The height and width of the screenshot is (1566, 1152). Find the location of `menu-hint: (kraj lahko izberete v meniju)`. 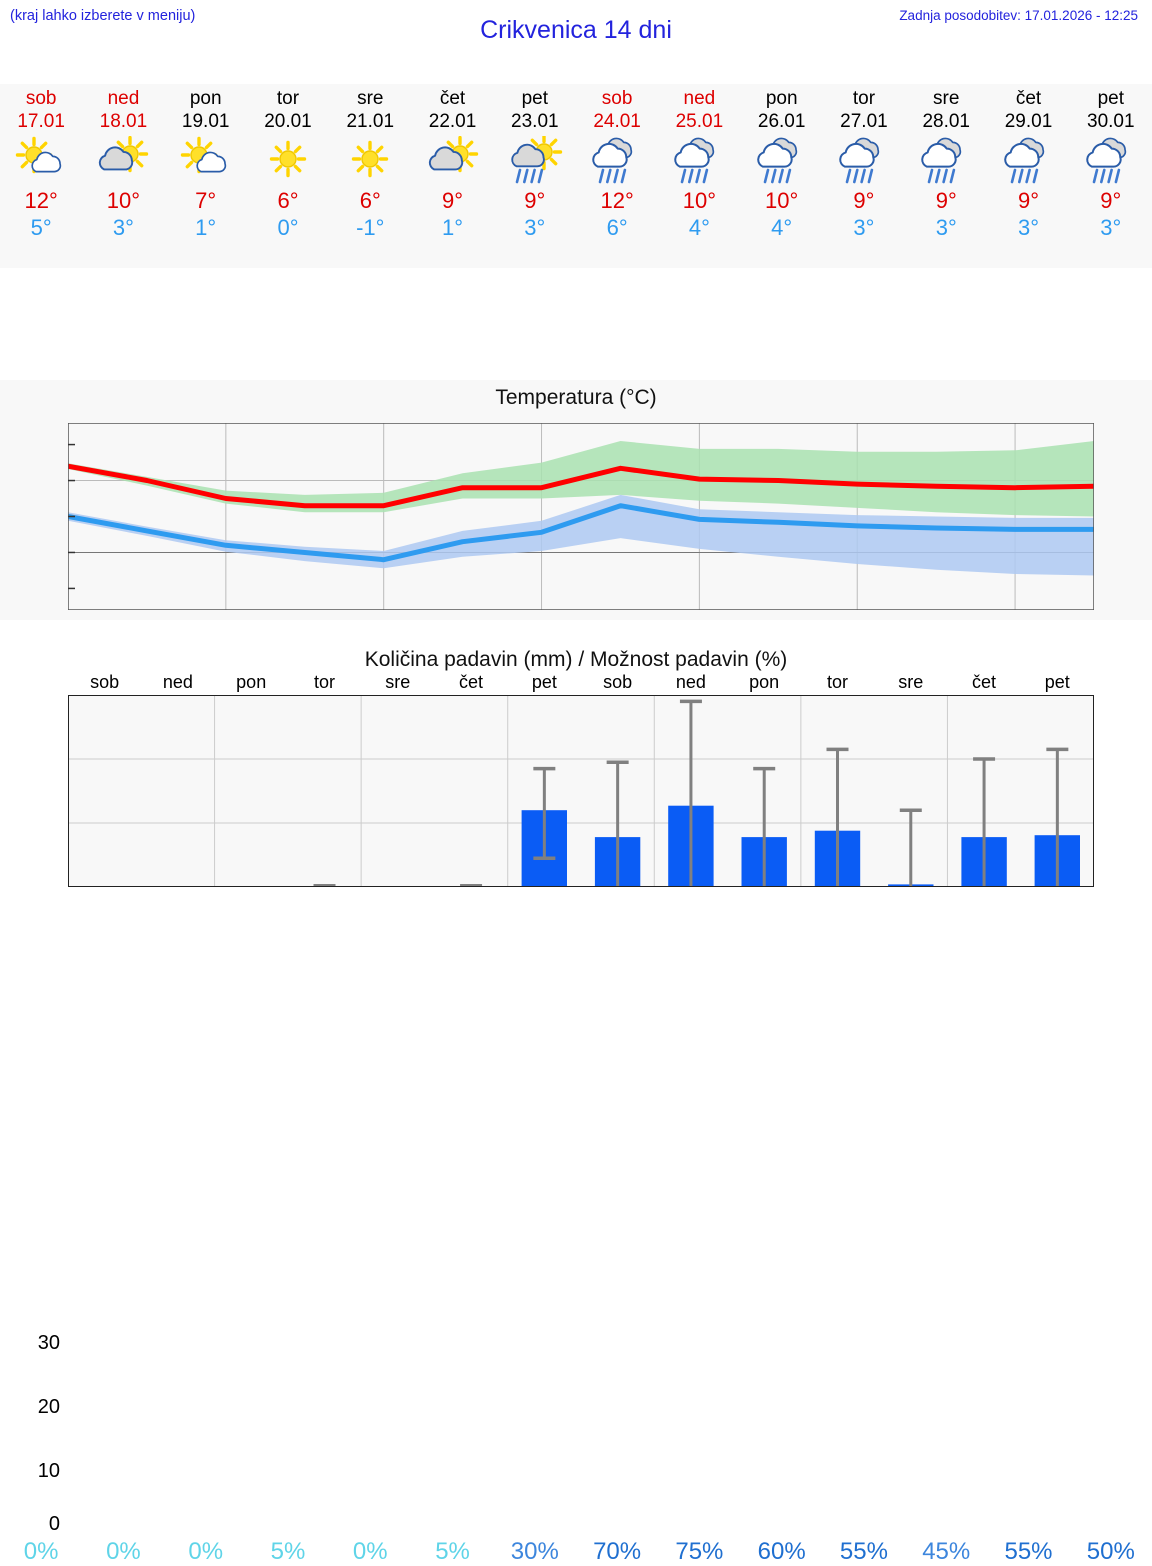

menu-hint: (kraj lahko izberete v meniju) is located at coordinates (103, 16).